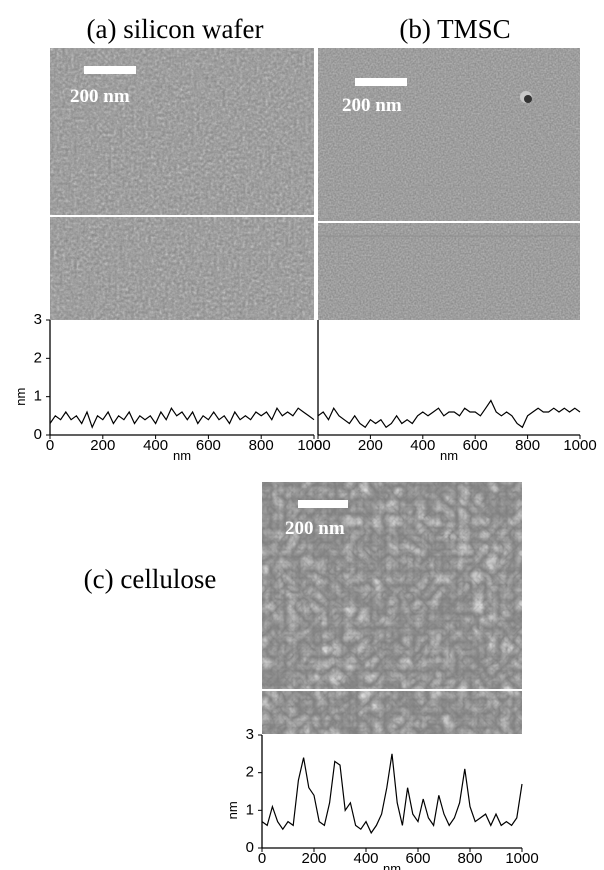 Image resolution: width=604 pixels, height=870 pixels. Describe the element at coordinates (150, 579) in the screenshot. I see `panel-title: (c) cellulose` at that location.